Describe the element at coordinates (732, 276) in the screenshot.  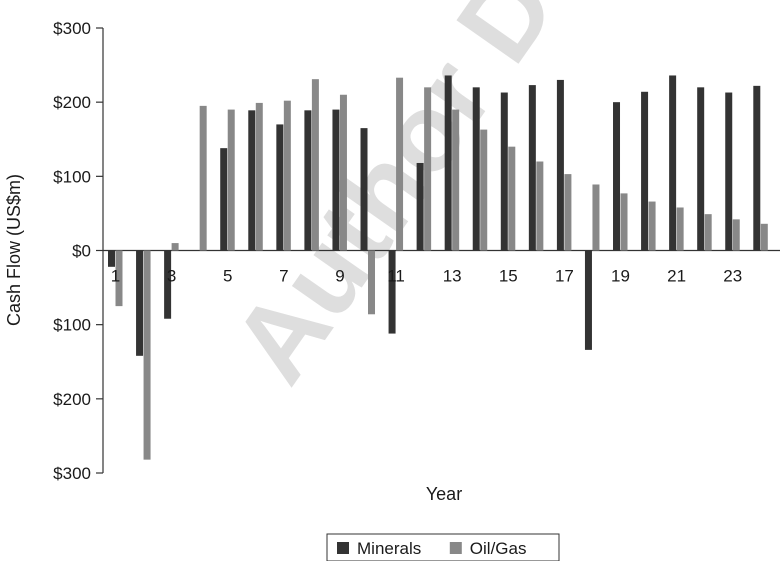
I see `x-tick-label: 23` at that location.